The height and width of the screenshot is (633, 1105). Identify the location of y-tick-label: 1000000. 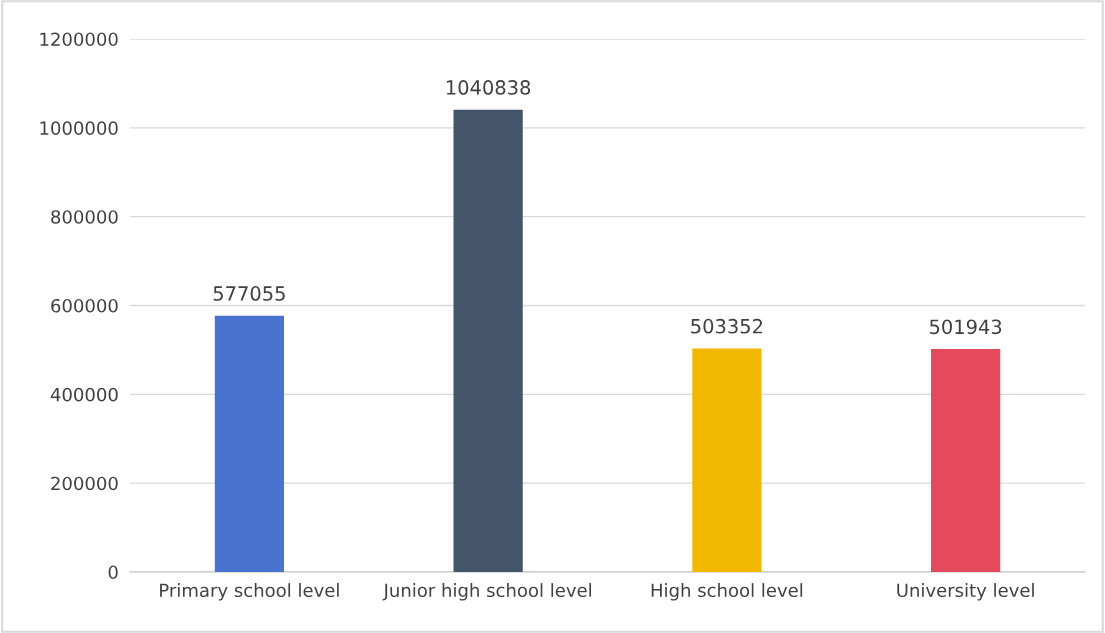
(79, 128).